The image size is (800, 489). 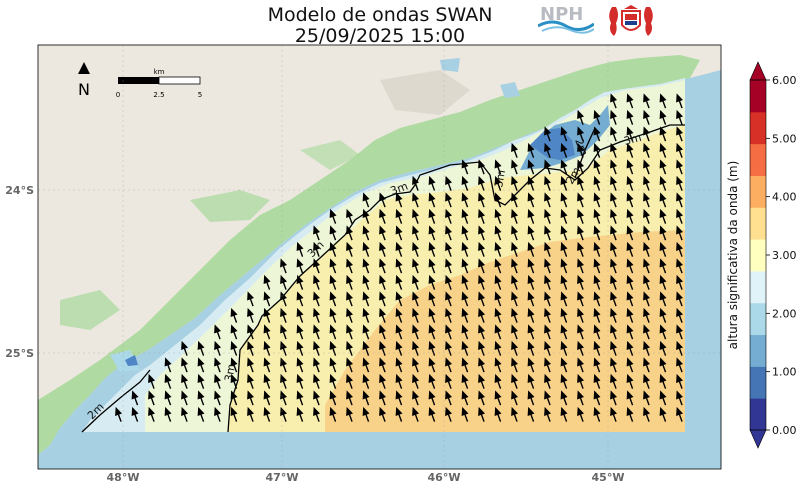 What do you see at coordinates (758, 439) in the screenshot?
I see `colorbar-min-extension` at bounding box center [758, 439].